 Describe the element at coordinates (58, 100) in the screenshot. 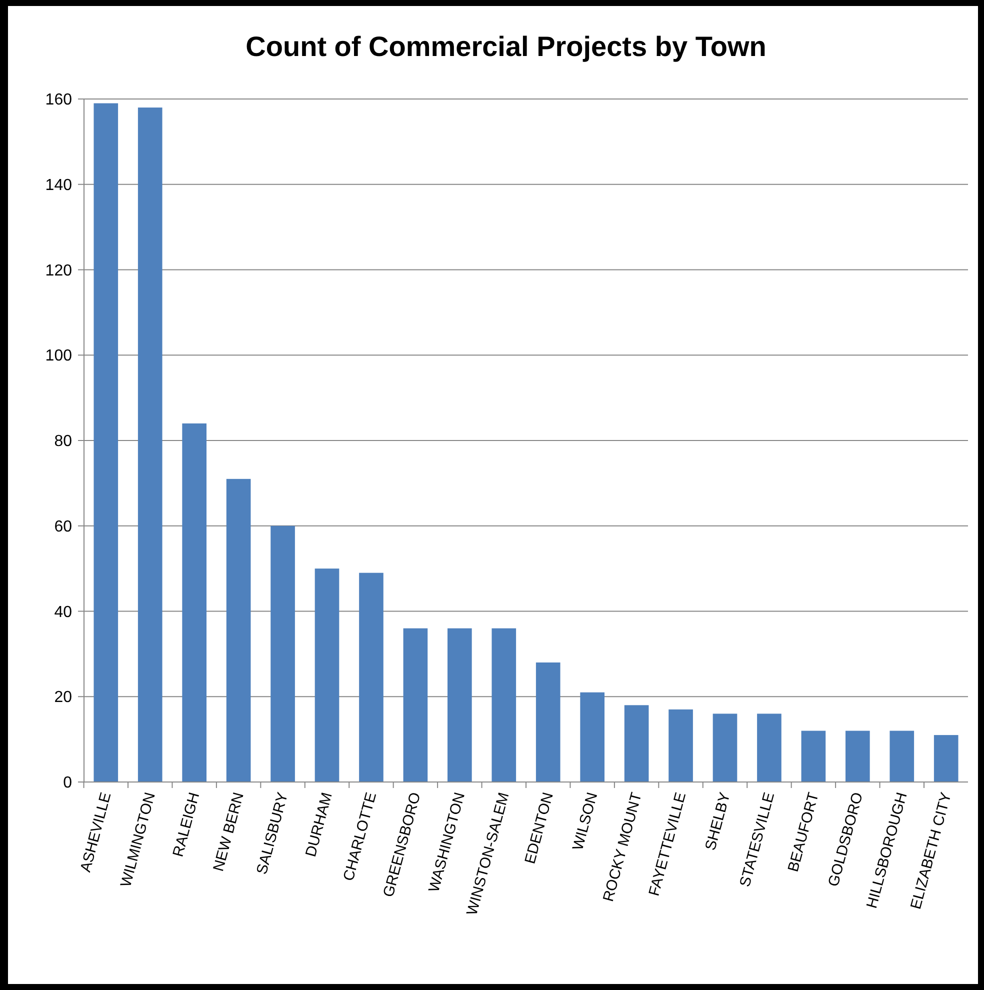

I see `y-tick-label: 160` at that location.